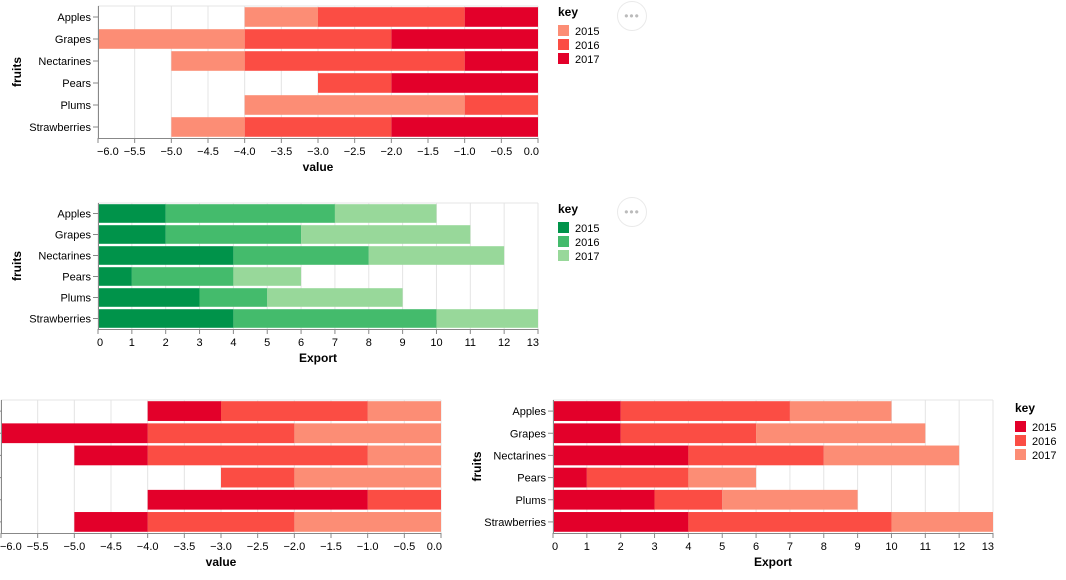  Describe the element at coordinates (368, 547) in the screenshot. I see `x-tick-label: −1.0` at that location.